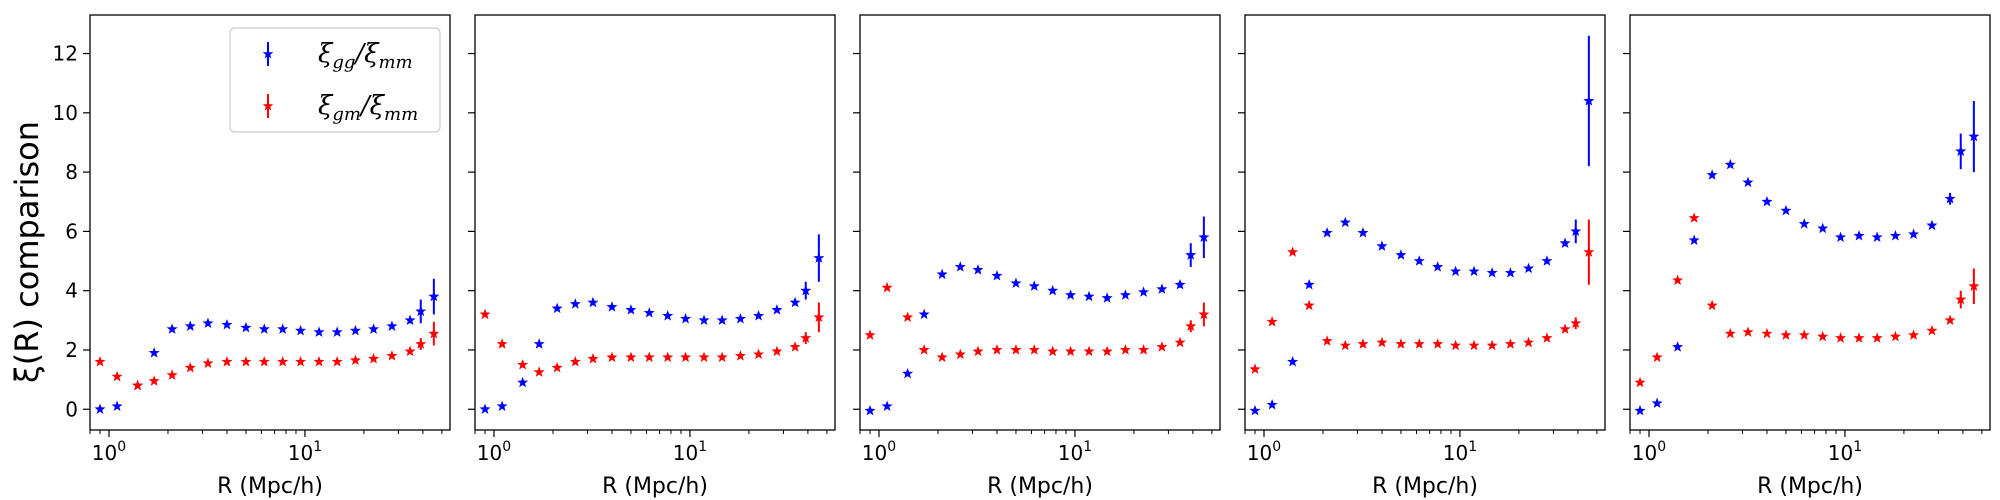 The image size is (2000, 500). Describe the element at coordinates (65, 113) in the screenshot. I see `y-tick-label: 10` at that location.